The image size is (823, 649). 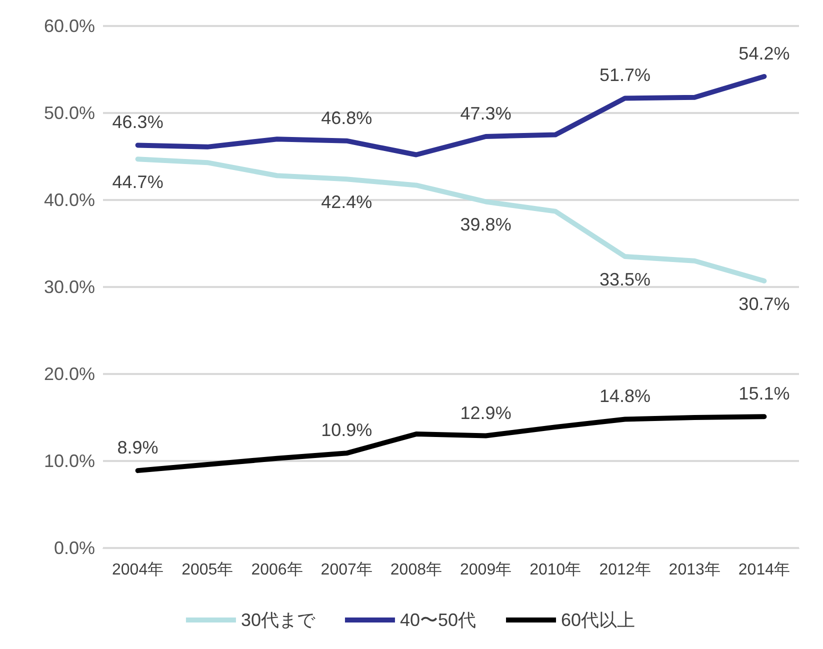 What do you see at coordinates (138, 122) in the screenshot?
I see `data-label: 46.3%` at bounding box center [138, 122].